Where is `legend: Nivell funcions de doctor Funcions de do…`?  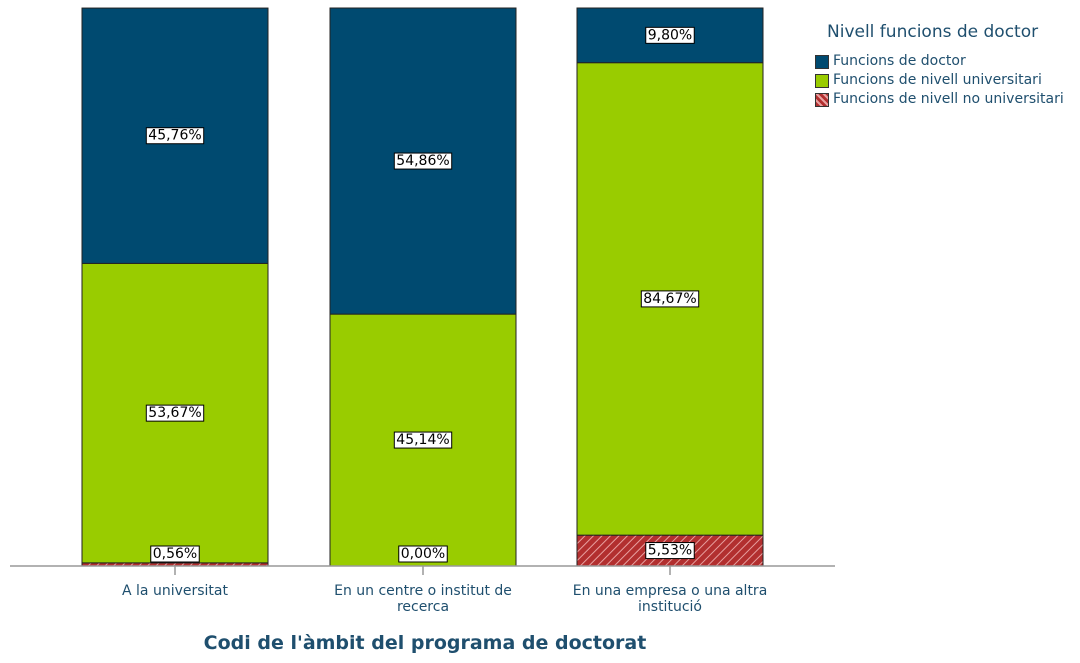
legend: Nivell funcions de doctor Funcions de do… is located at coordinates (946, 66).